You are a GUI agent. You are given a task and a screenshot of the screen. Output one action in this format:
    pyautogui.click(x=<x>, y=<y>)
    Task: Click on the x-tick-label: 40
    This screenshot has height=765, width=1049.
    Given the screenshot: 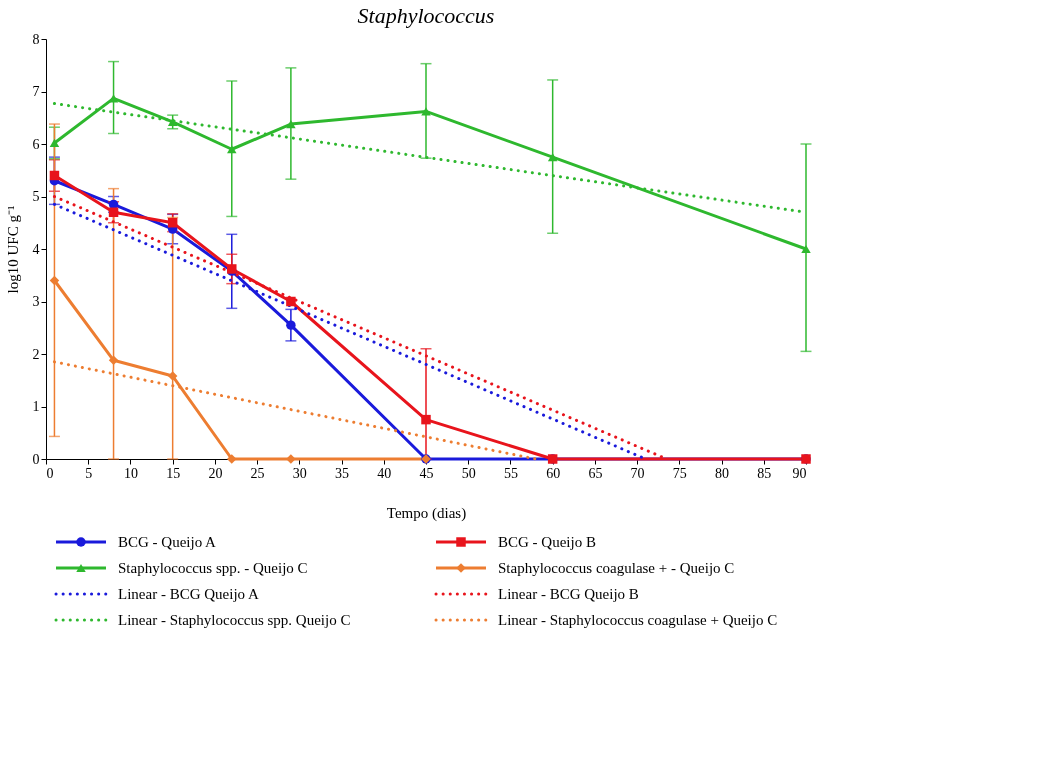 What is the action you would take?
    pyautogui.click(x=384, y=473)
    